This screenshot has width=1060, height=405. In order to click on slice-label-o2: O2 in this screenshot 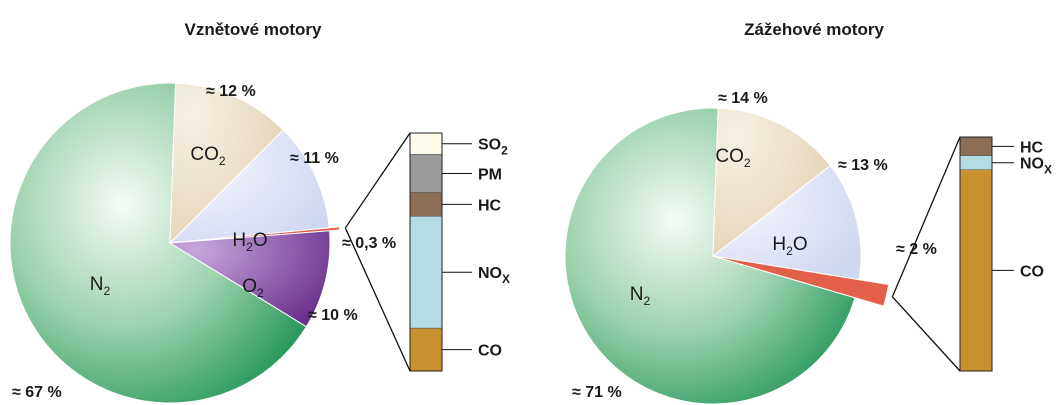, I will do `click(253, 288)`.